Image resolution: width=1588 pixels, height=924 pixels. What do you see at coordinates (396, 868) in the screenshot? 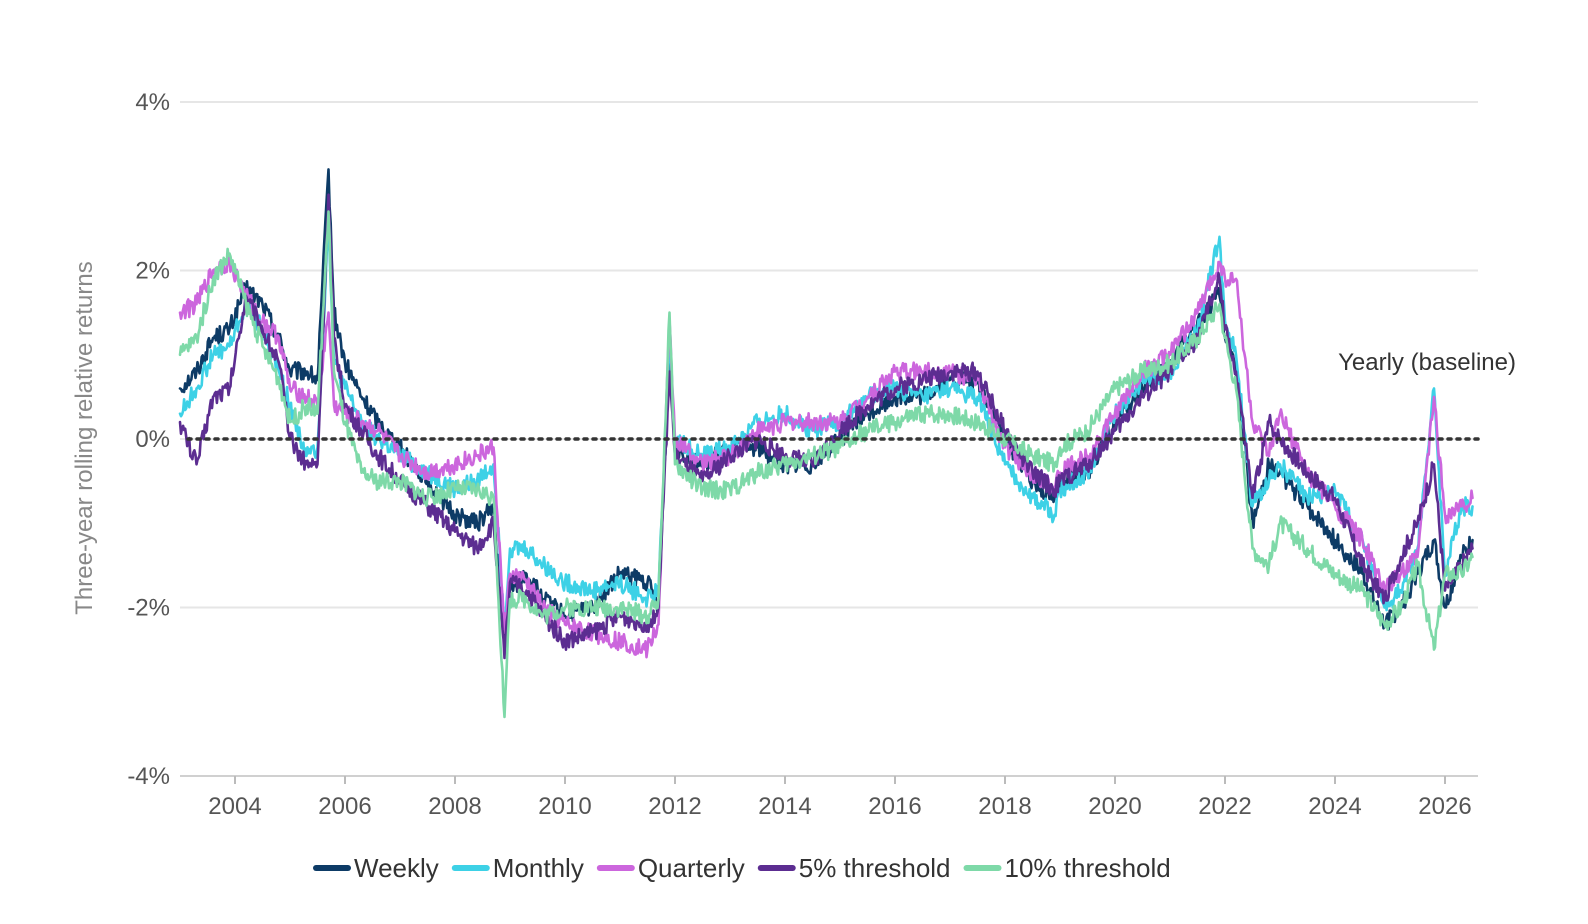
I see `legend-label: Weekly` at bounding box center [396, 868].